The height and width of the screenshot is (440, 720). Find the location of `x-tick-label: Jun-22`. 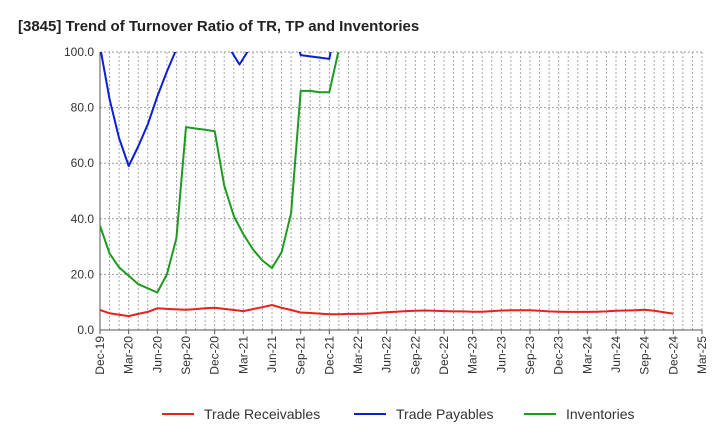

x-tick-label: Jun-22 is located at coordinates (387, 354).